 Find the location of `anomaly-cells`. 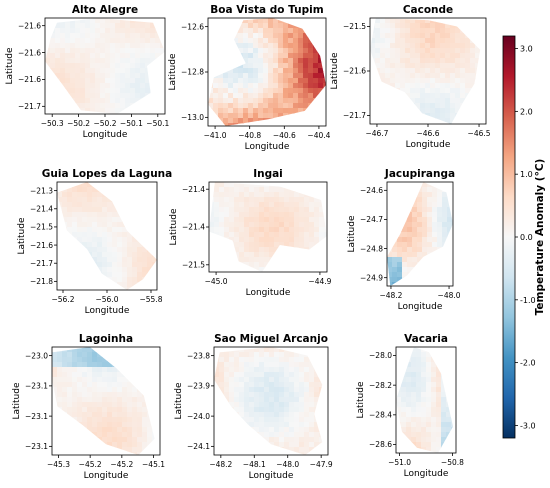

anomaly-cells is located at coordinates (424, 400).